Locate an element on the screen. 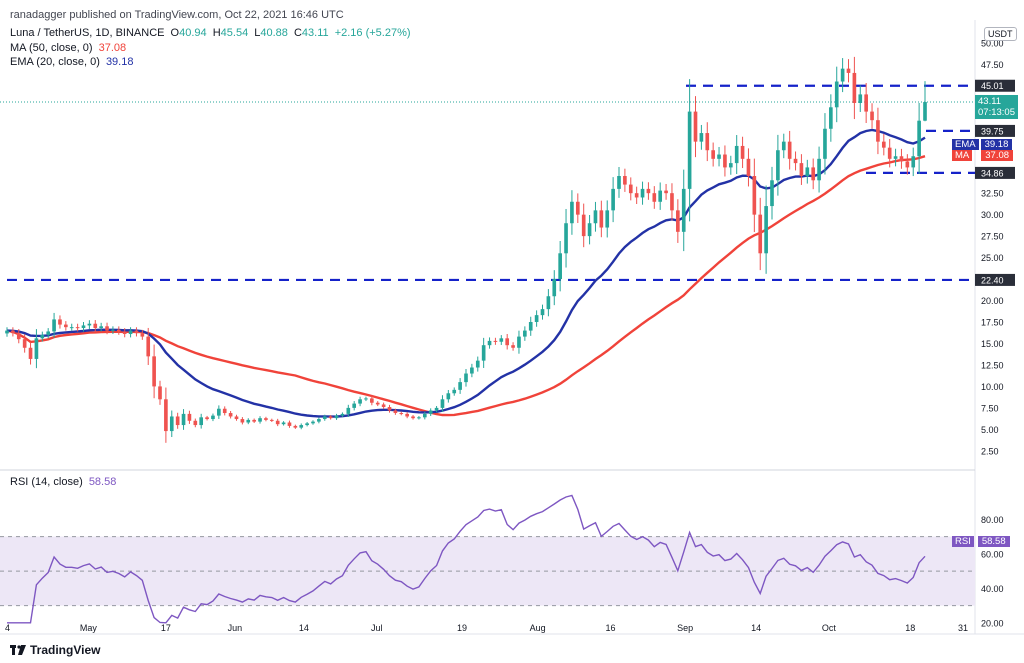 This screenshot has height=663, width=1024. legend-ma-row: MA (50, close, 0) 37.08 is located at coordinates (68, 48).